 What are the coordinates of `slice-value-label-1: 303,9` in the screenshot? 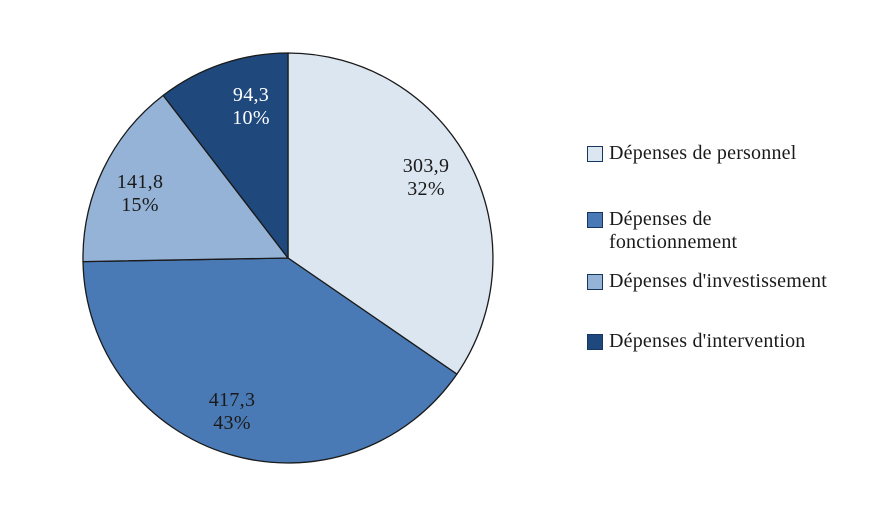 It's located at (426, 166).